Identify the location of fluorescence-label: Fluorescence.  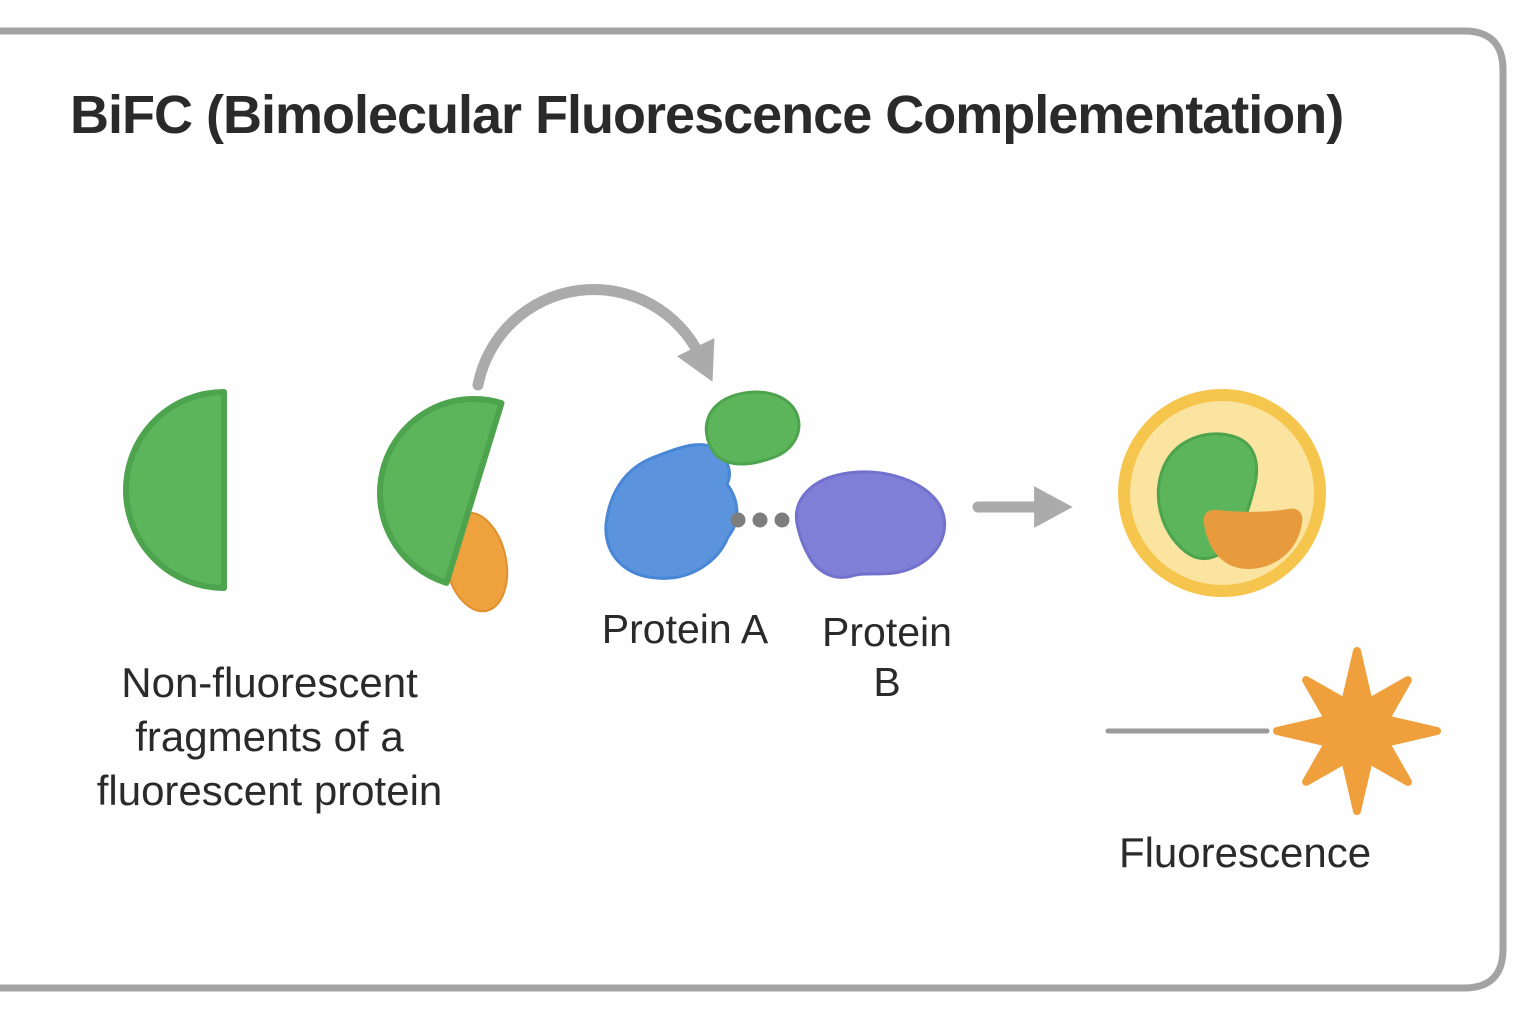
(1245, 852).